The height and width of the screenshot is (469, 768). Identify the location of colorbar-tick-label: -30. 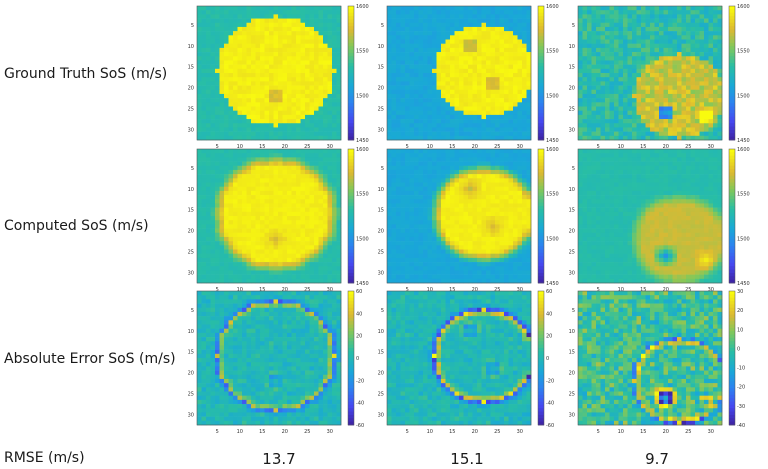
(741, 407).